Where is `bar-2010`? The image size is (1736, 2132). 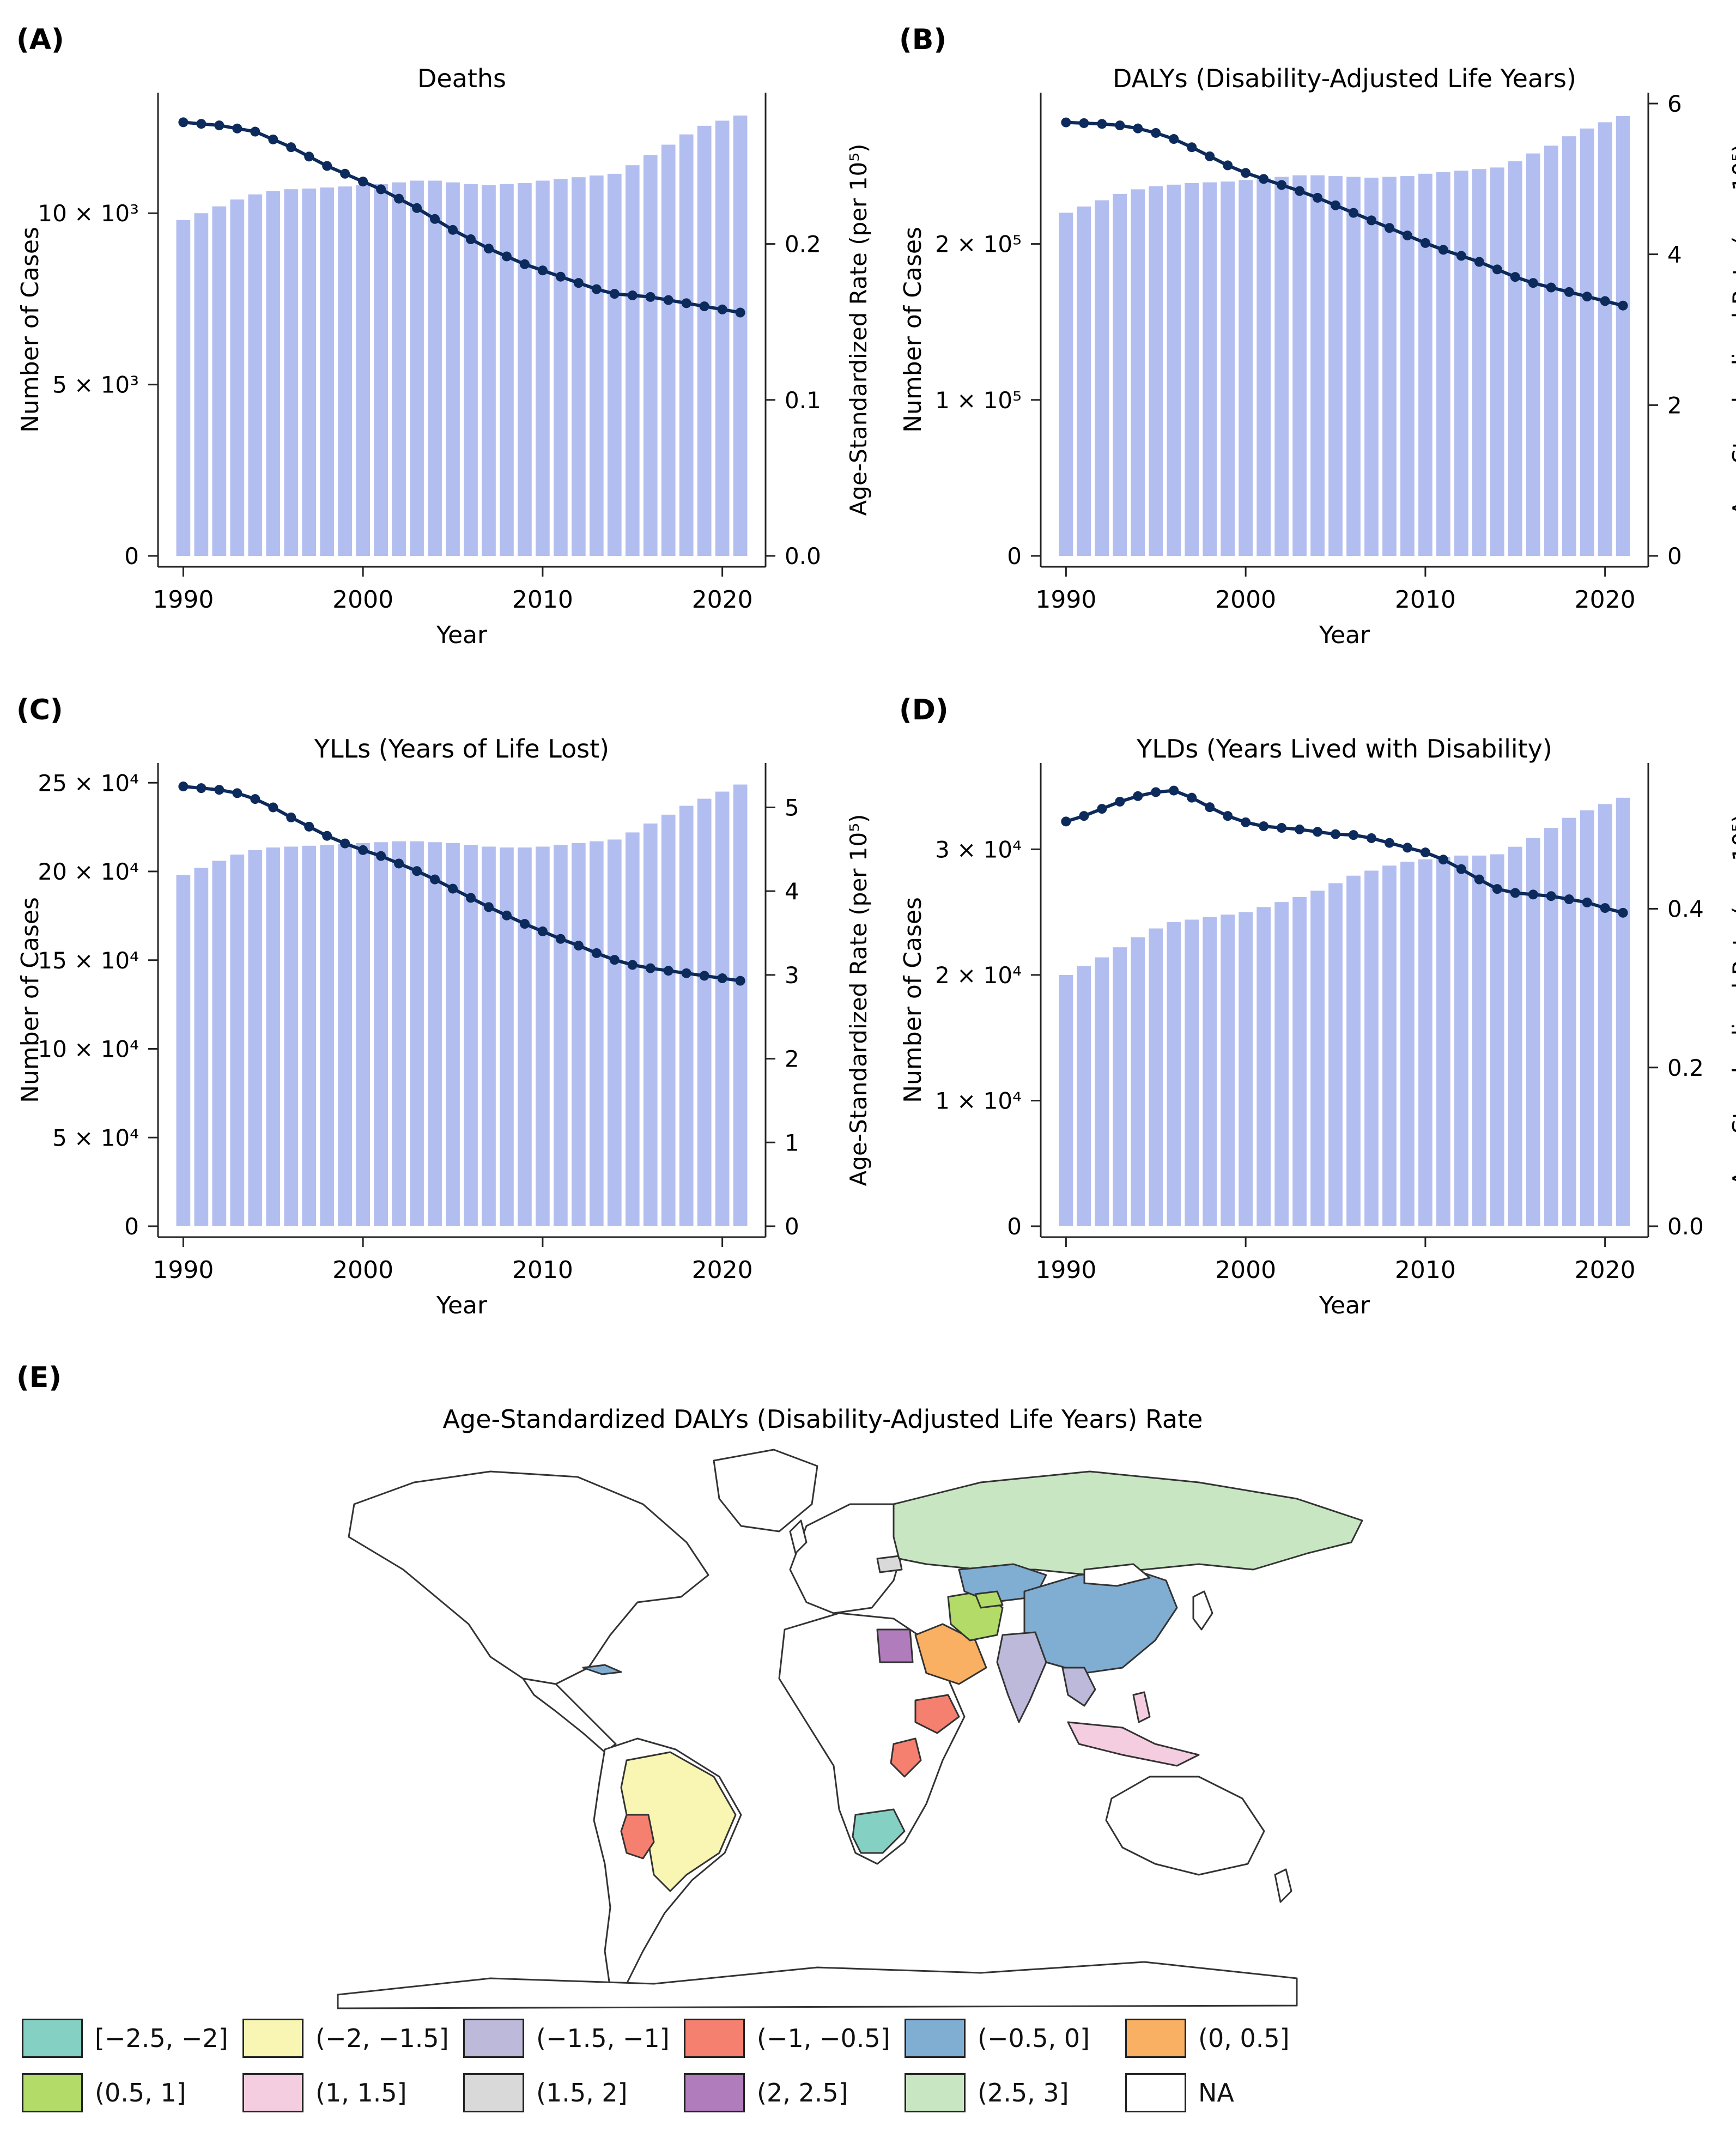
bar-2010 is located at coordinates (543, 1036).